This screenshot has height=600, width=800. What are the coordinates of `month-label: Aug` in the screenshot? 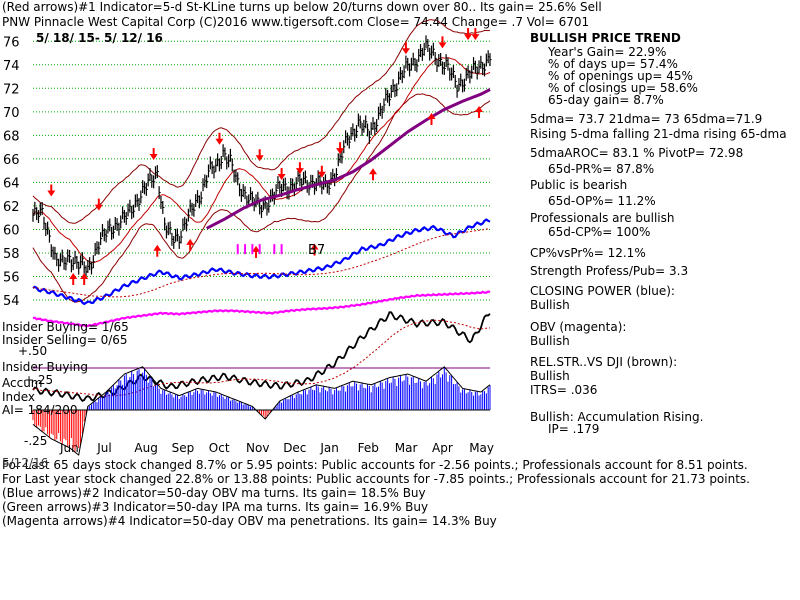 It's located at (145, 448).